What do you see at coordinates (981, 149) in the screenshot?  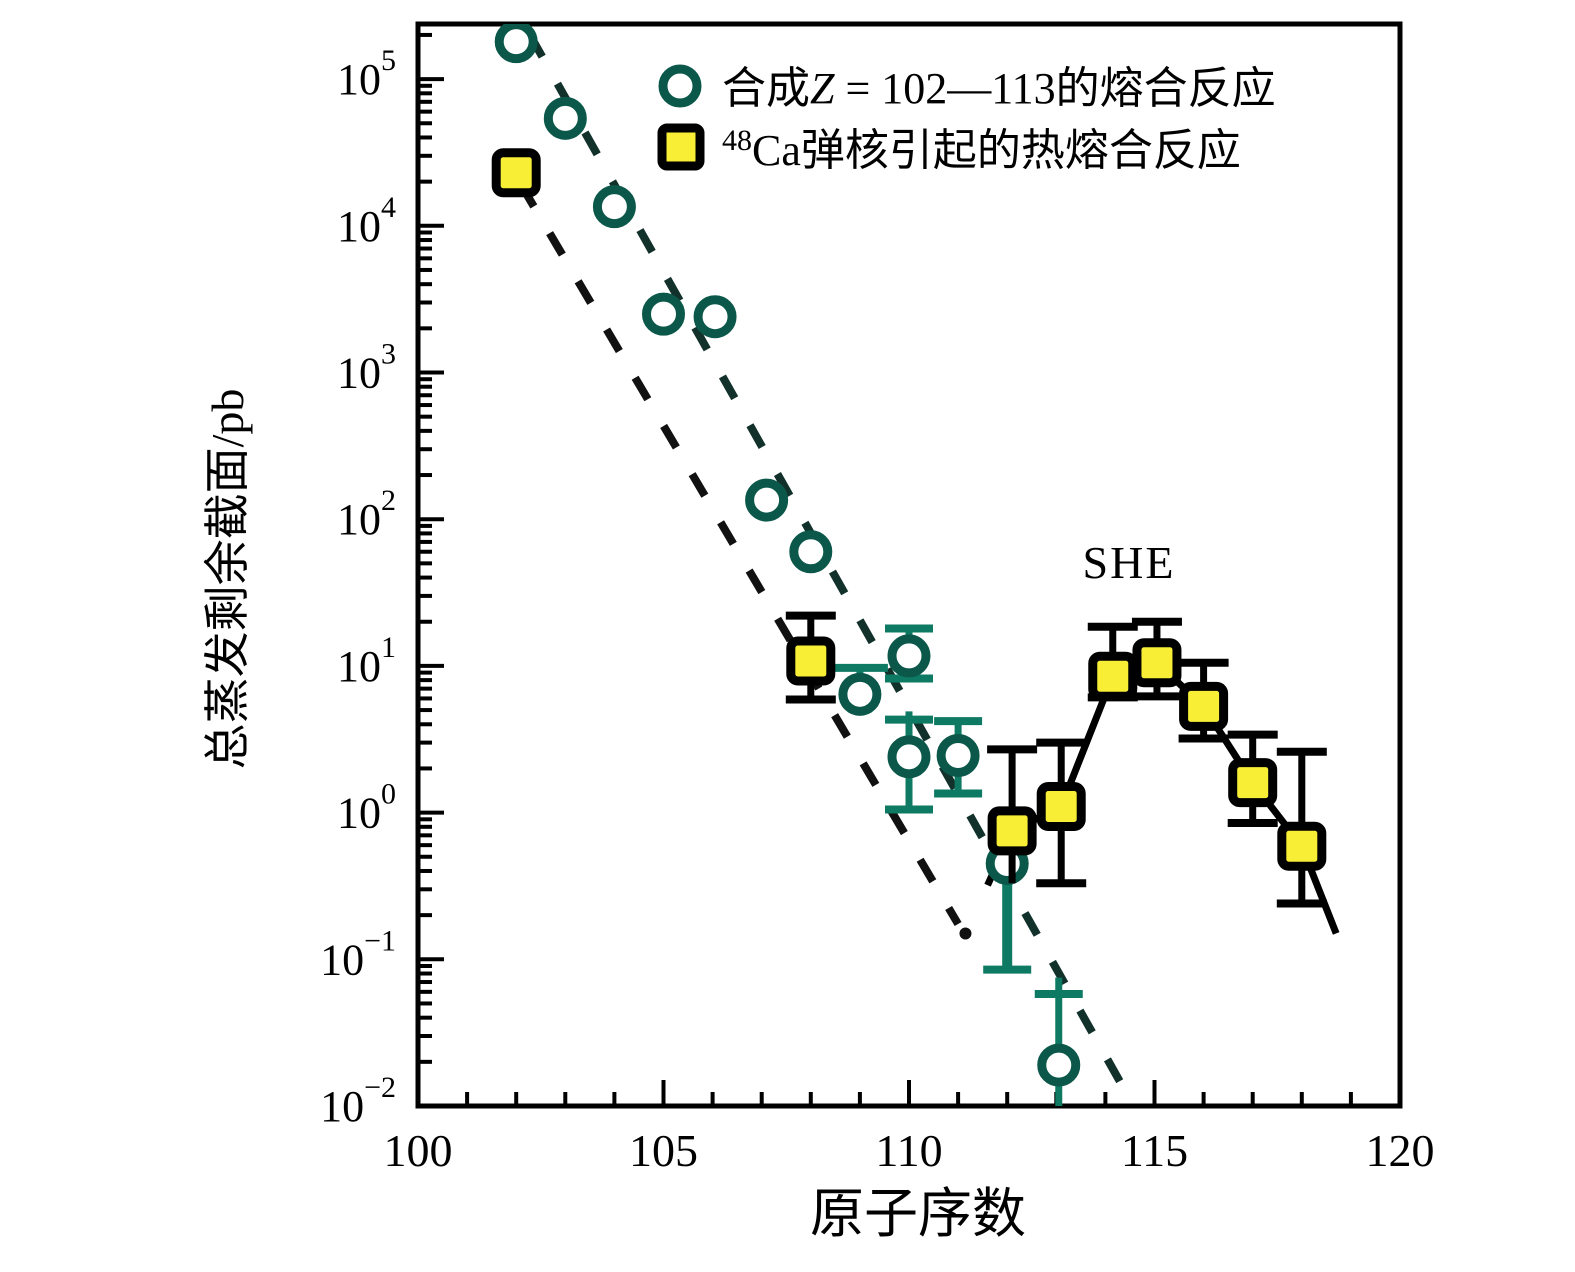 I see `legend-label: 48Ca弹核引起的热熔合反应` at bounding box center [981, 149].